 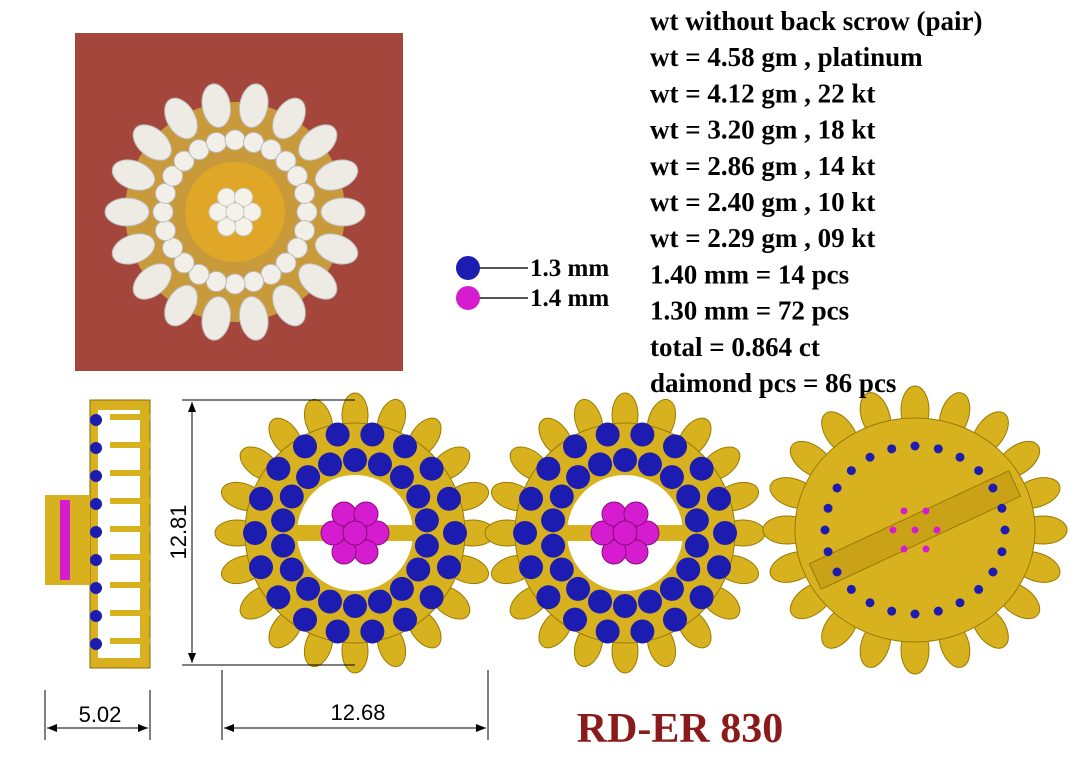 I want to click on legend-label: 1.4 mm, so click(x=569, y=298).